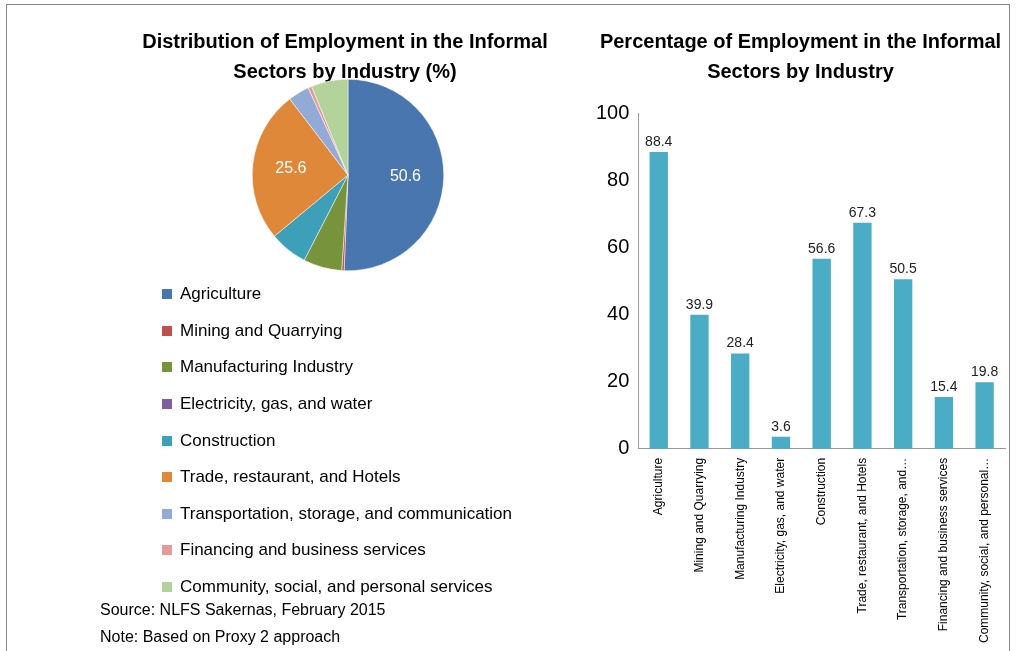 The width and height of the screenshot is (1016, 651). What do you see at coordinates (739, 518) in the screenshot?
I see `x-tick-label: Manufacturing Industry` at bounding box center [739, 518].